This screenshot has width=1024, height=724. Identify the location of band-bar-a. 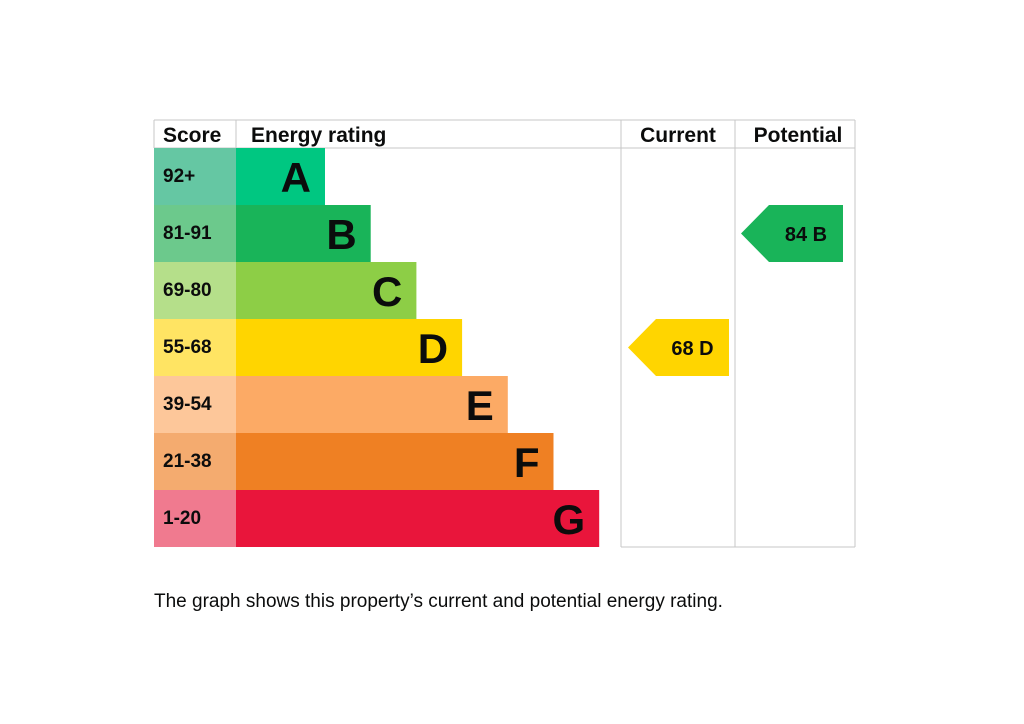
(280, 176).